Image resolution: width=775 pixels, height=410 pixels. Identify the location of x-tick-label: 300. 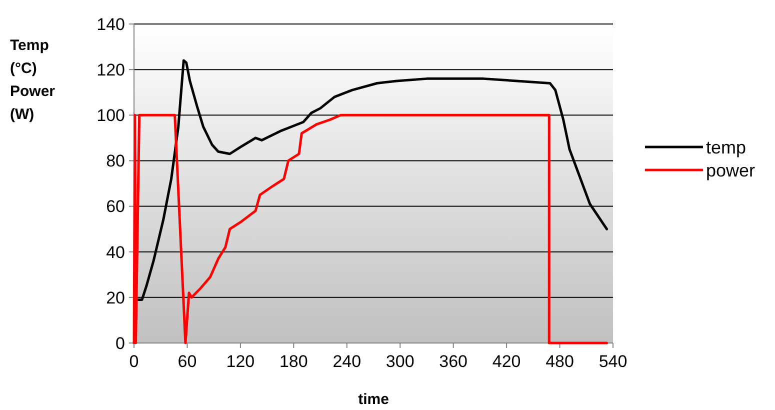
(400, 361).